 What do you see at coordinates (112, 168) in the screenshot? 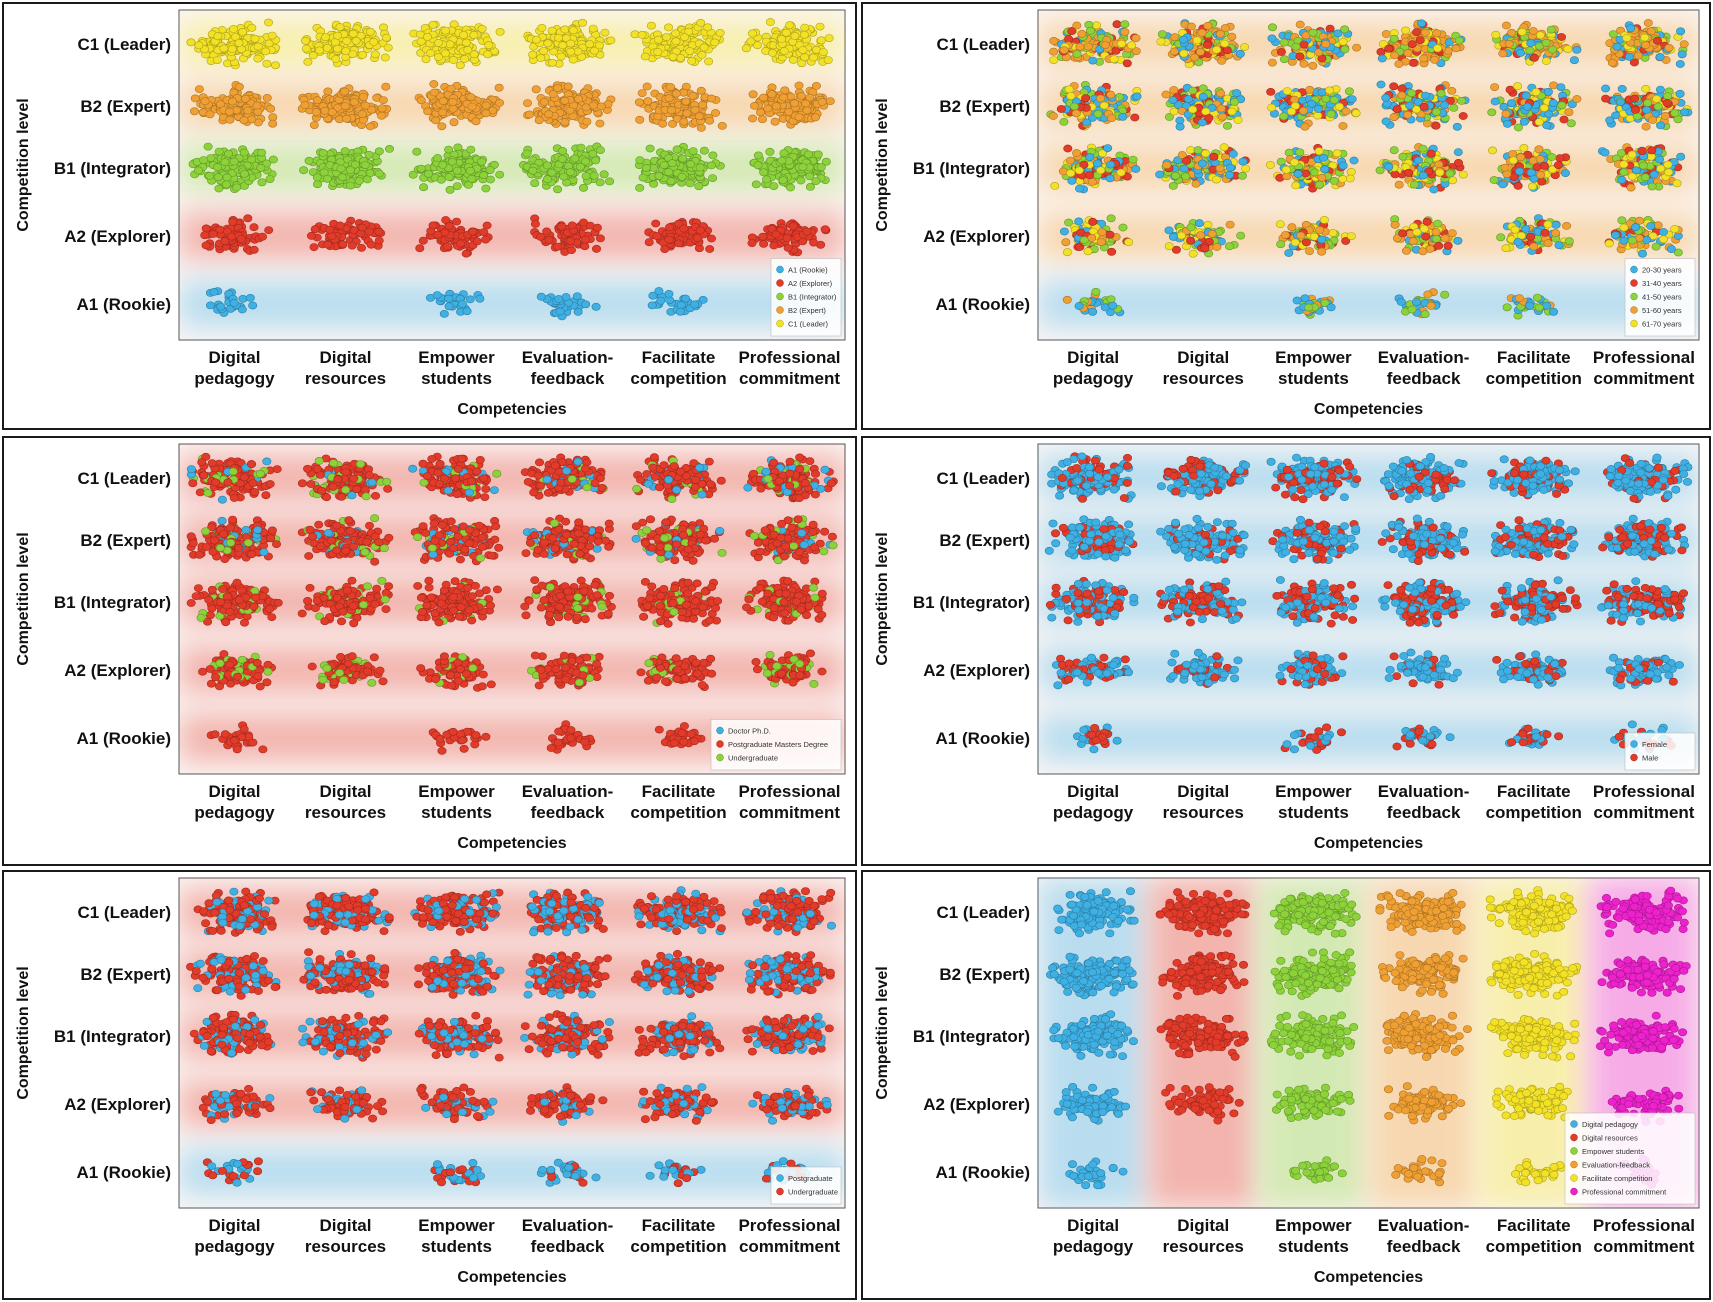
I see `y-tick-label: B1 (Integrator)` at bounding box center [112, 168].